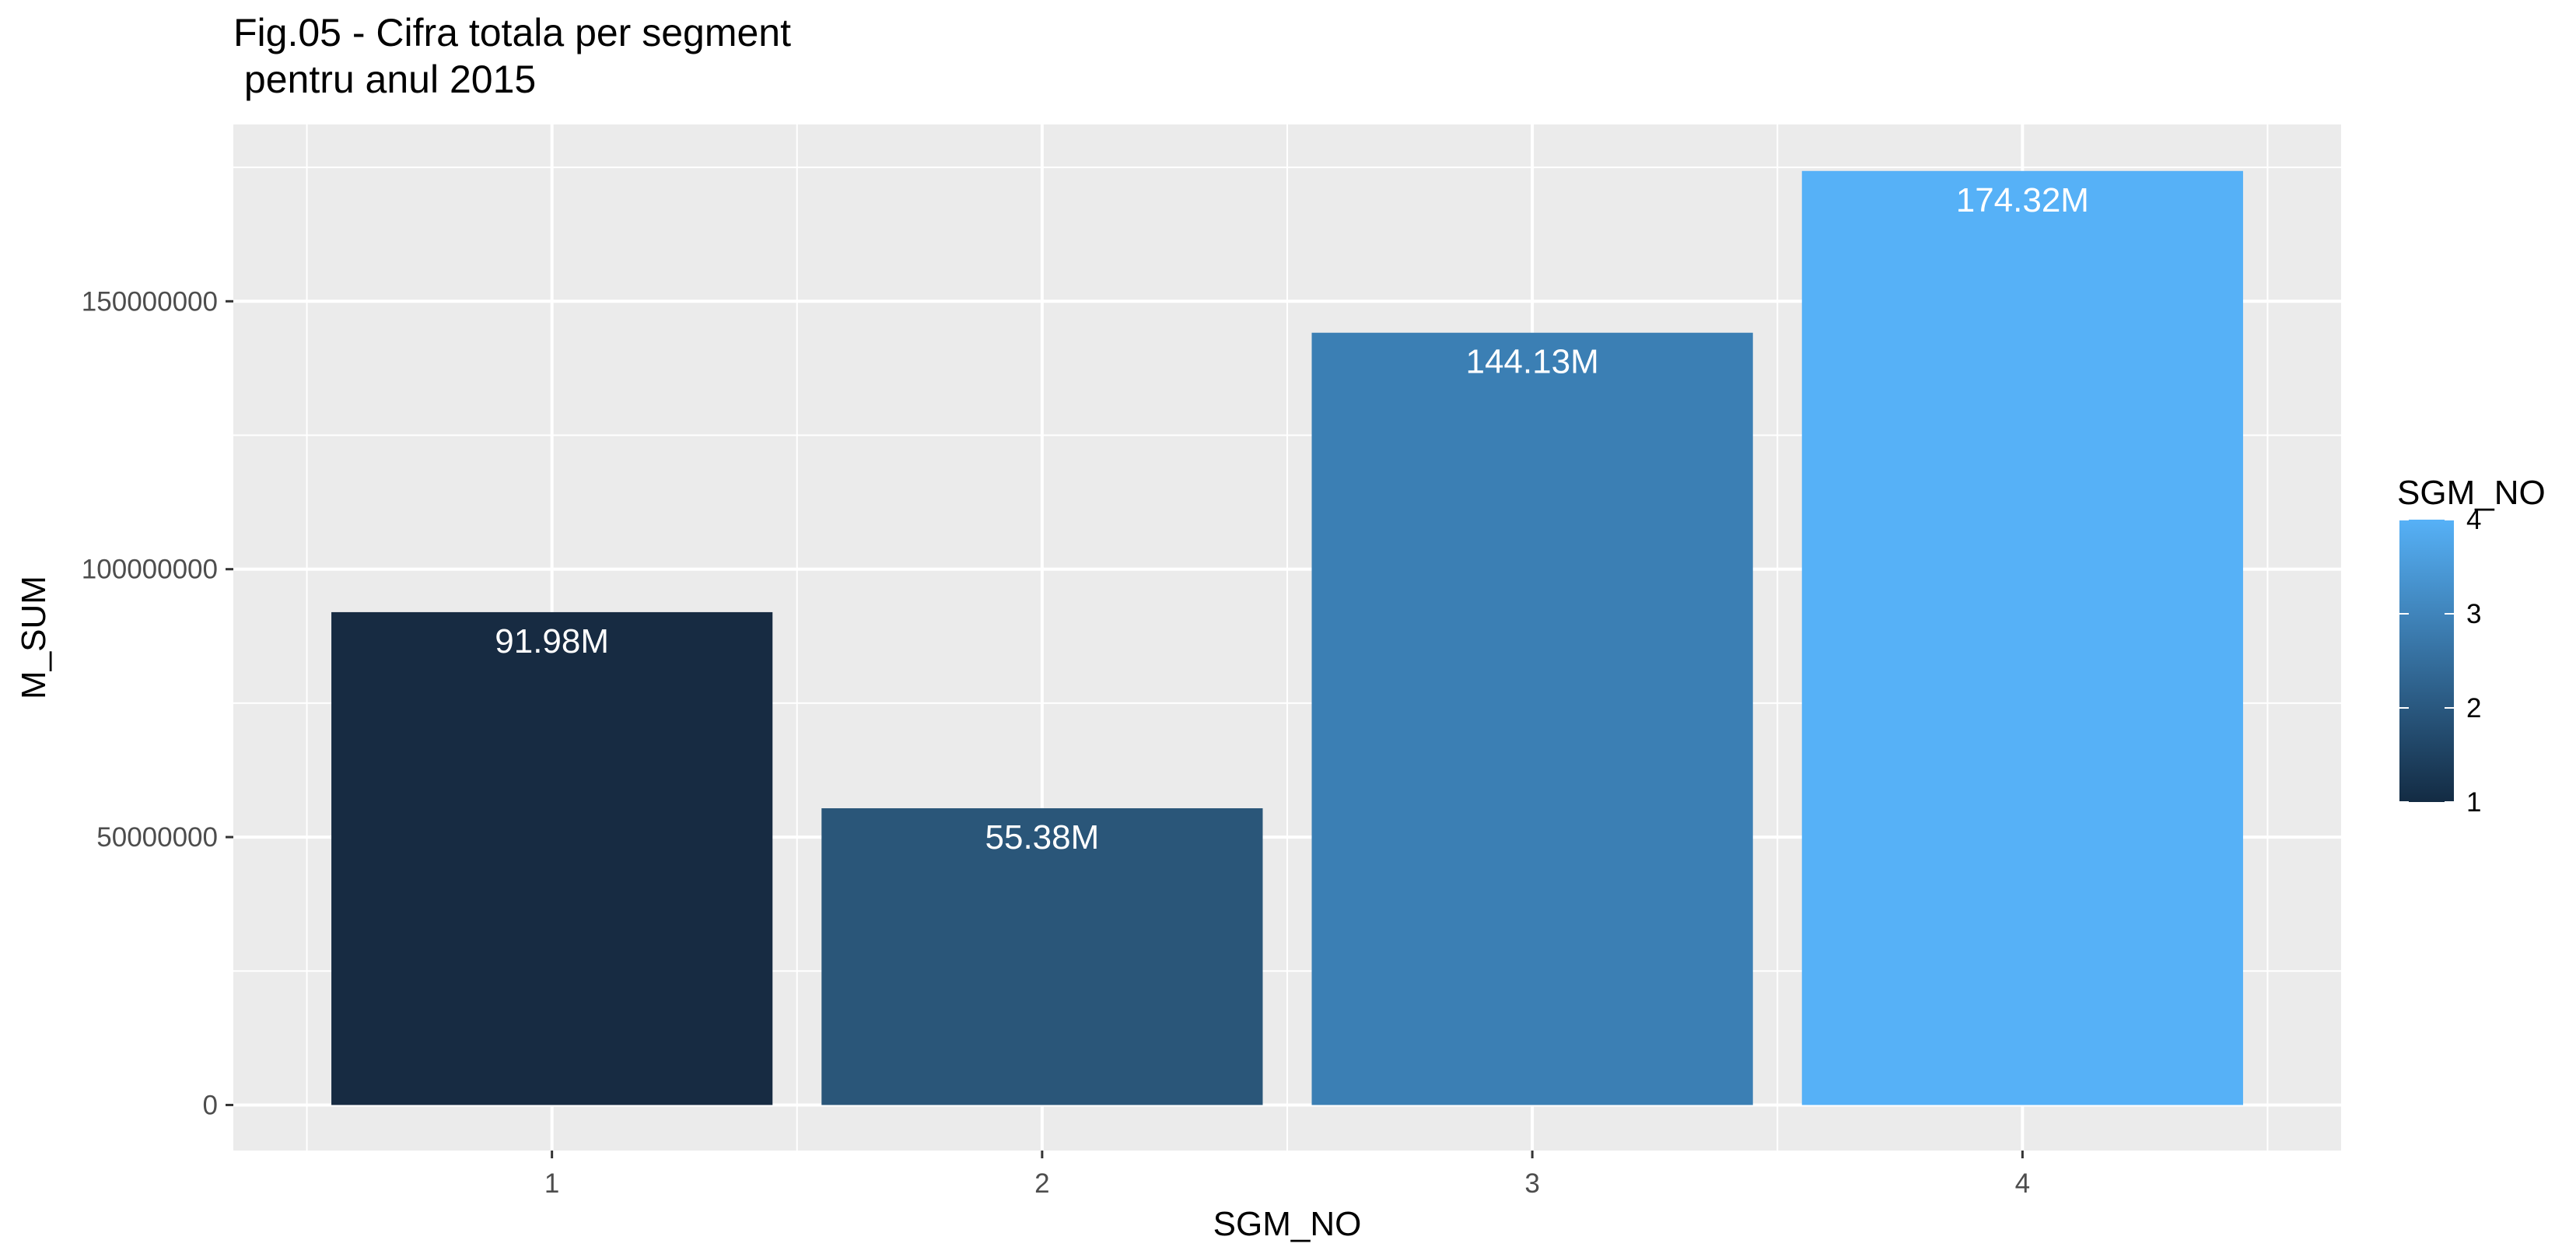 The height and width of the screenshot is (1254, 2576). I want to click on legend-tick-label: 4, so click(2473, 520).